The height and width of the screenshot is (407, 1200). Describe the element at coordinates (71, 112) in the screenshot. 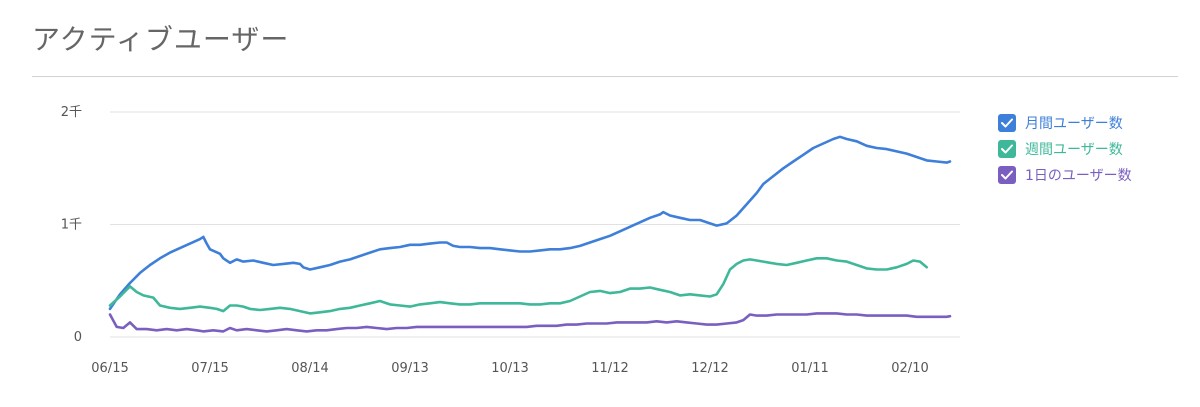

I see `y-tick-label: 2千` at that location.